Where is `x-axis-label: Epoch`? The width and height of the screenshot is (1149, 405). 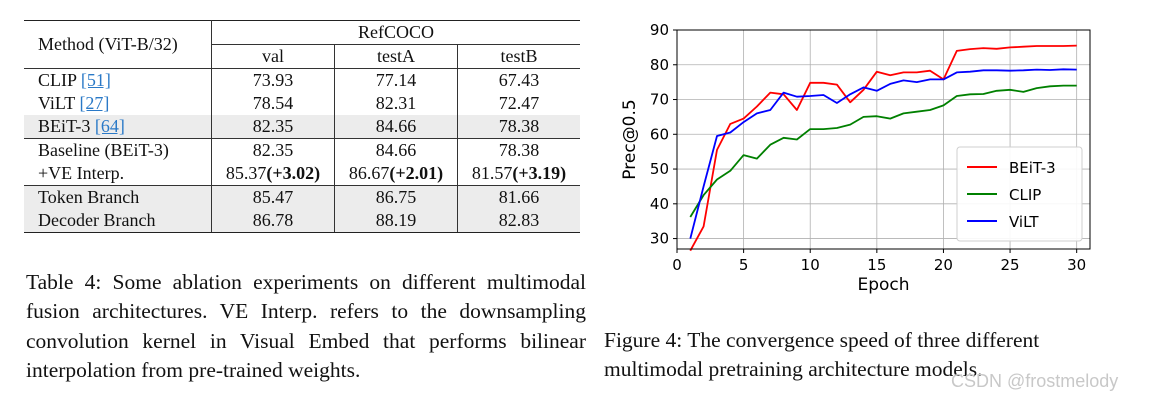 x-axis-label: Epoch is located at coordinates (883, 285).